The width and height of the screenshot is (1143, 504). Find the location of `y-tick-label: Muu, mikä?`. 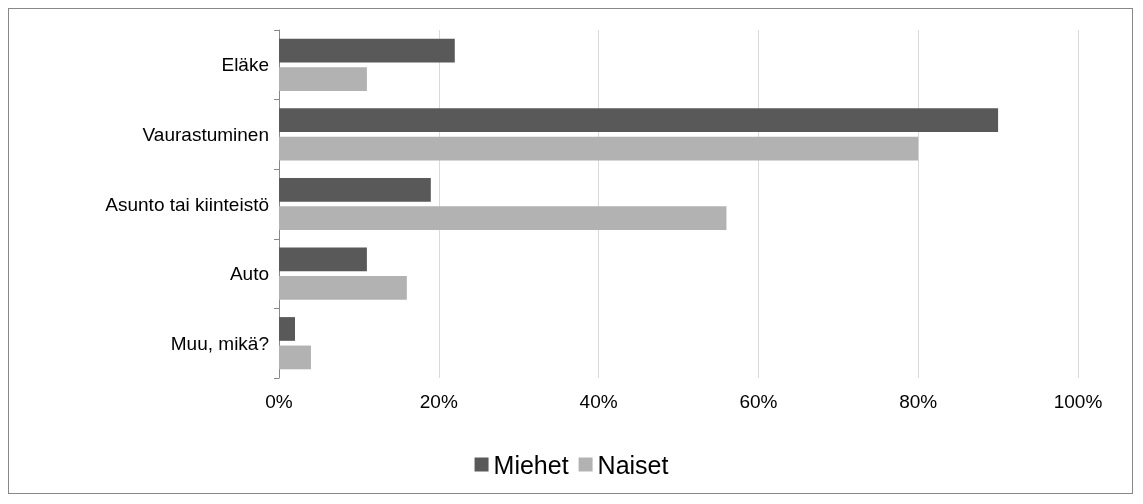

y-tick-label: Muu, mikä? is located at coordinates (219, 343).